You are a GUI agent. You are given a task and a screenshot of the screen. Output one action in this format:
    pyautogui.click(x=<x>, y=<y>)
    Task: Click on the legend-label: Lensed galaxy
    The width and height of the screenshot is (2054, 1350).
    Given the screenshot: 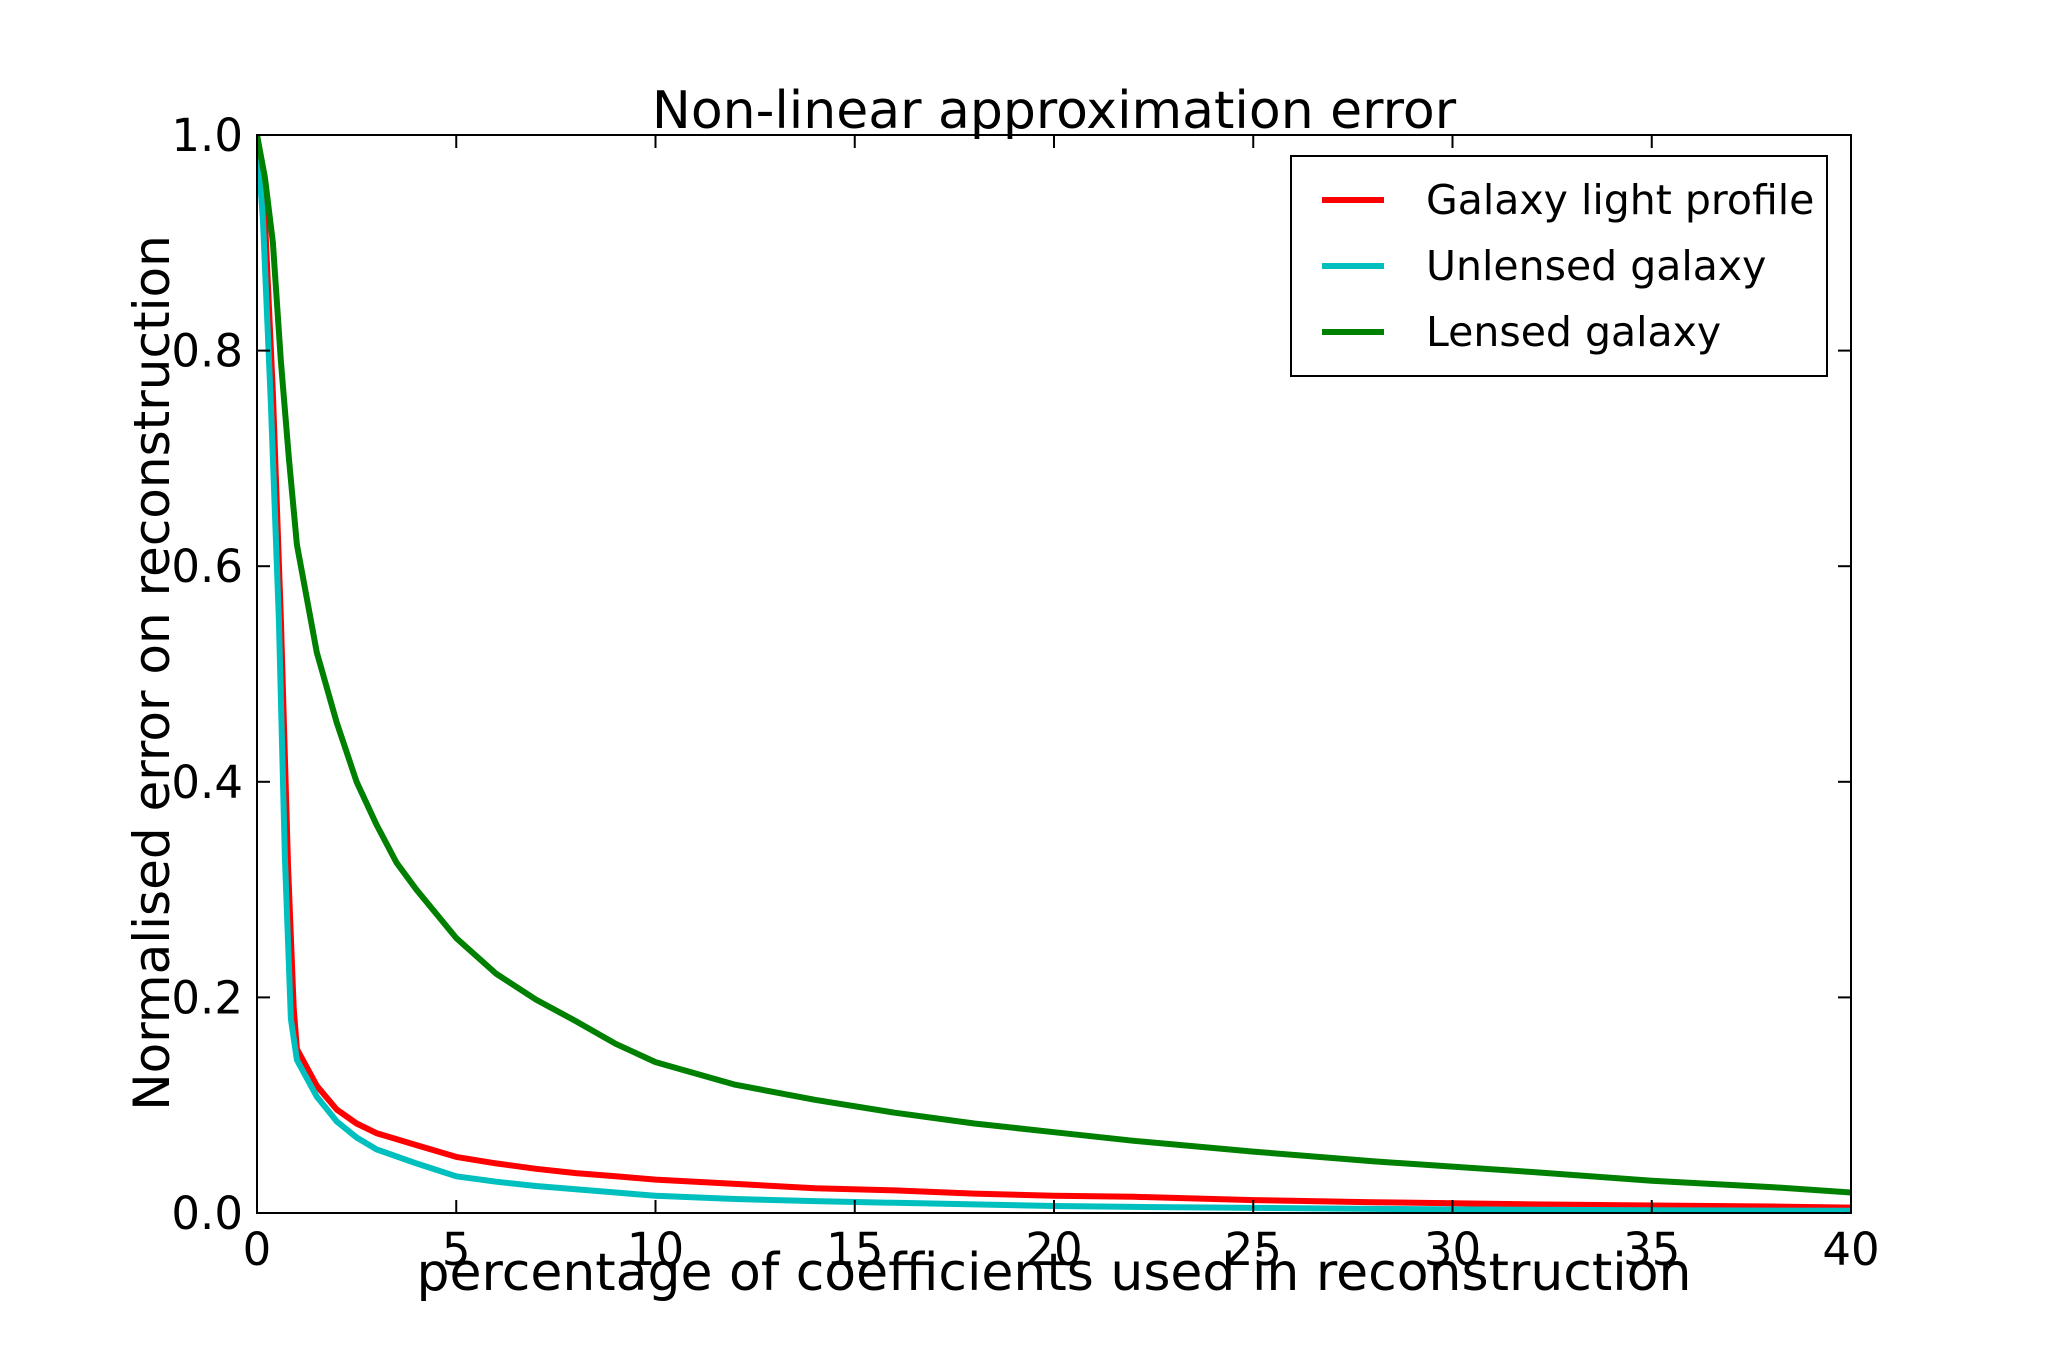 What is the action you would take?
    pyautogui.click(x=1574, y=331)
    